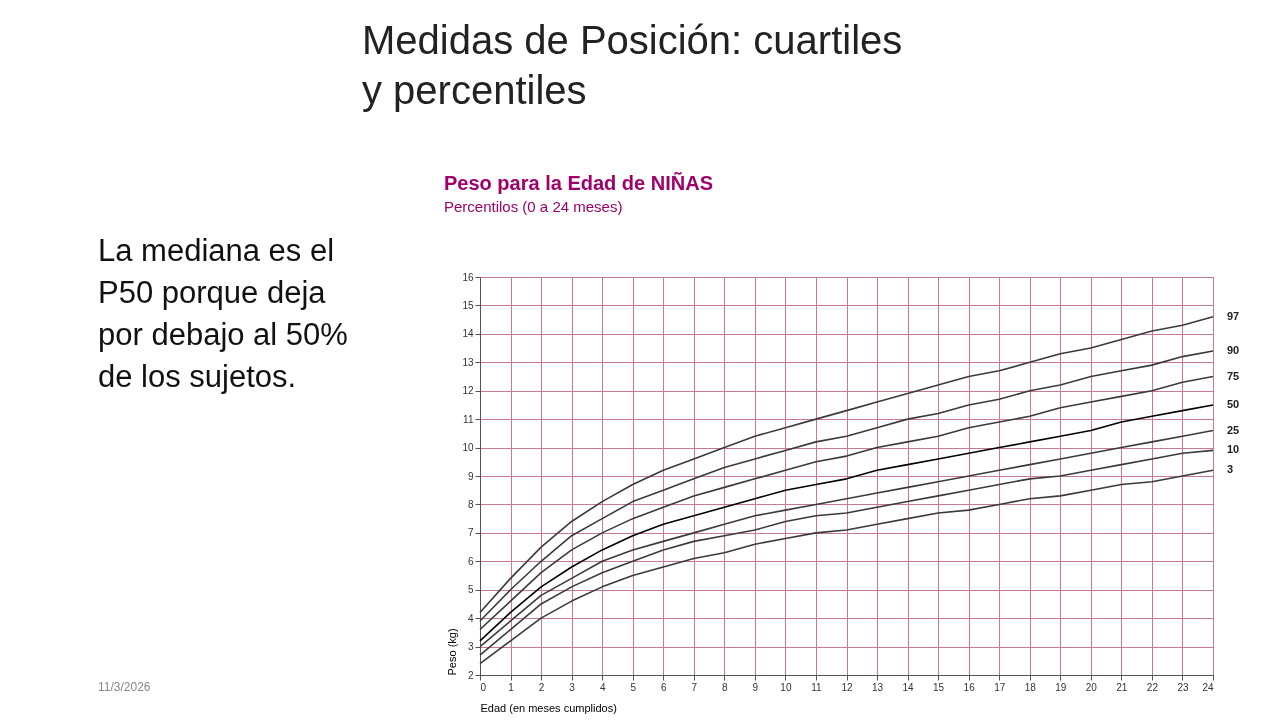  I want to click on x-tick-label: 12, so click(847, 687).